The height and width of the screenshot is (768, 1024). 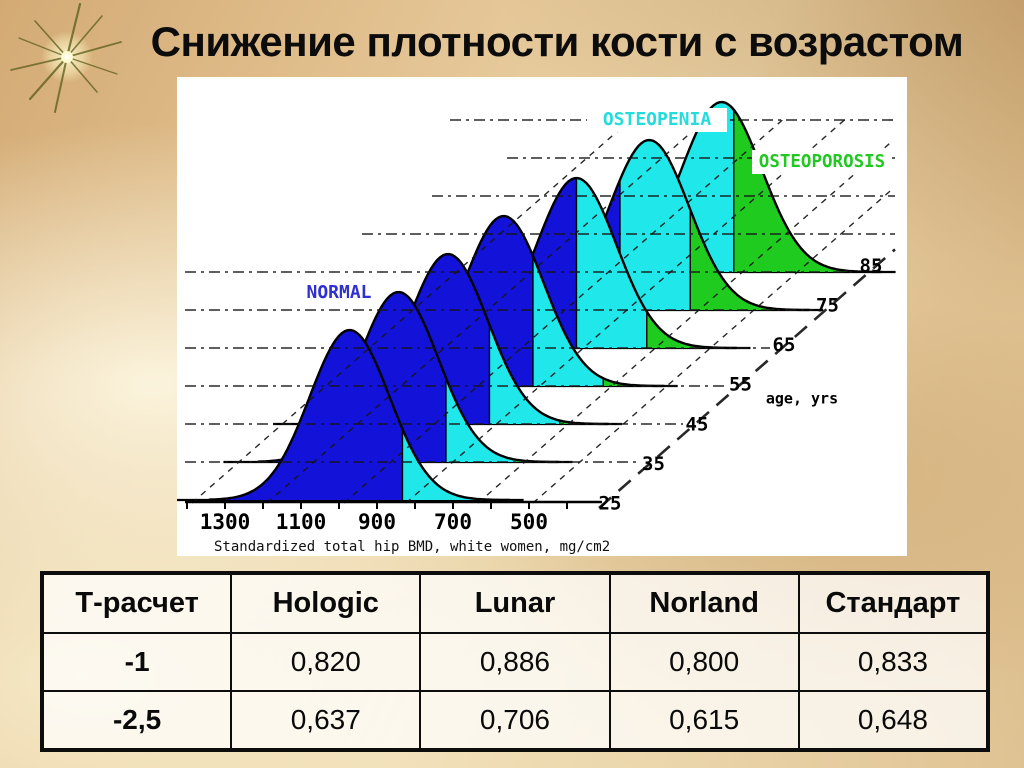 I want to click on bmd-value-cell: 0,886, so click(x=515, y=662).